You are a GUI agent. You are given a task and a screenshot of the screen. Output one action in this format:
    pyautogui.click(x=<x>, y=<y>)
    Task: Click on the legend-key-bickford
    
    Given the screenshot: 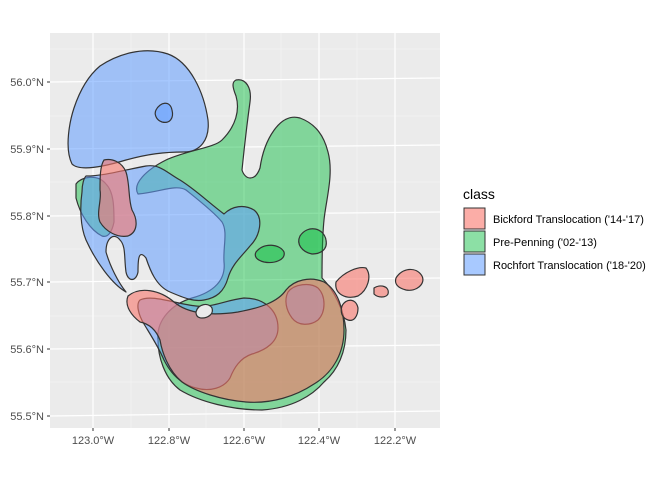 What is the action you would take?
    pyautogui.click(x=474, y=218)
    